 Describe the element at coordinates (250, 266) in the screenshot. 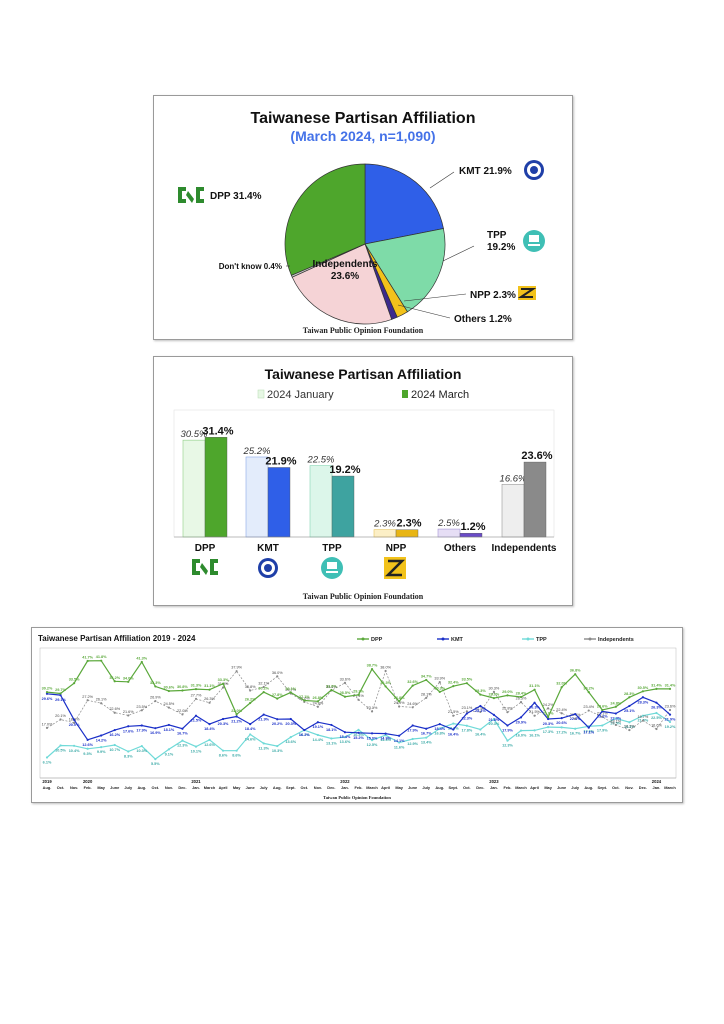

I see `pie-label-dontknow: Don't know 0.4%` at that location.